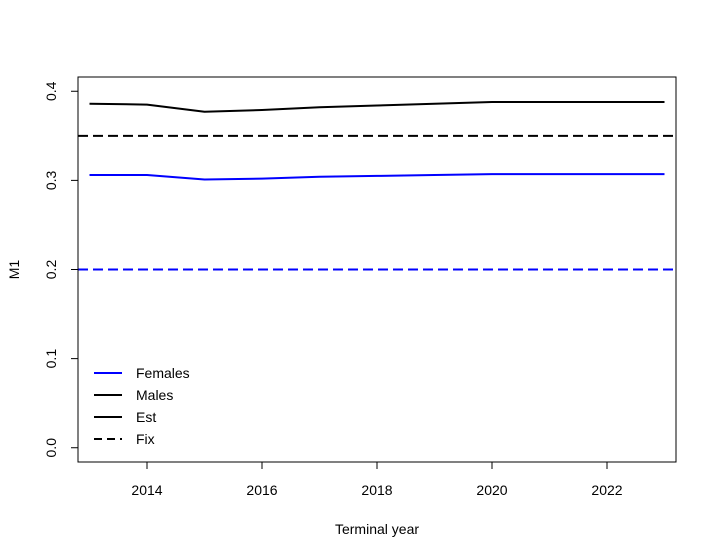  Describe the element at coordinates (145, 439) in the screenshot. I see `legend-label-fix: Fix` at that location.